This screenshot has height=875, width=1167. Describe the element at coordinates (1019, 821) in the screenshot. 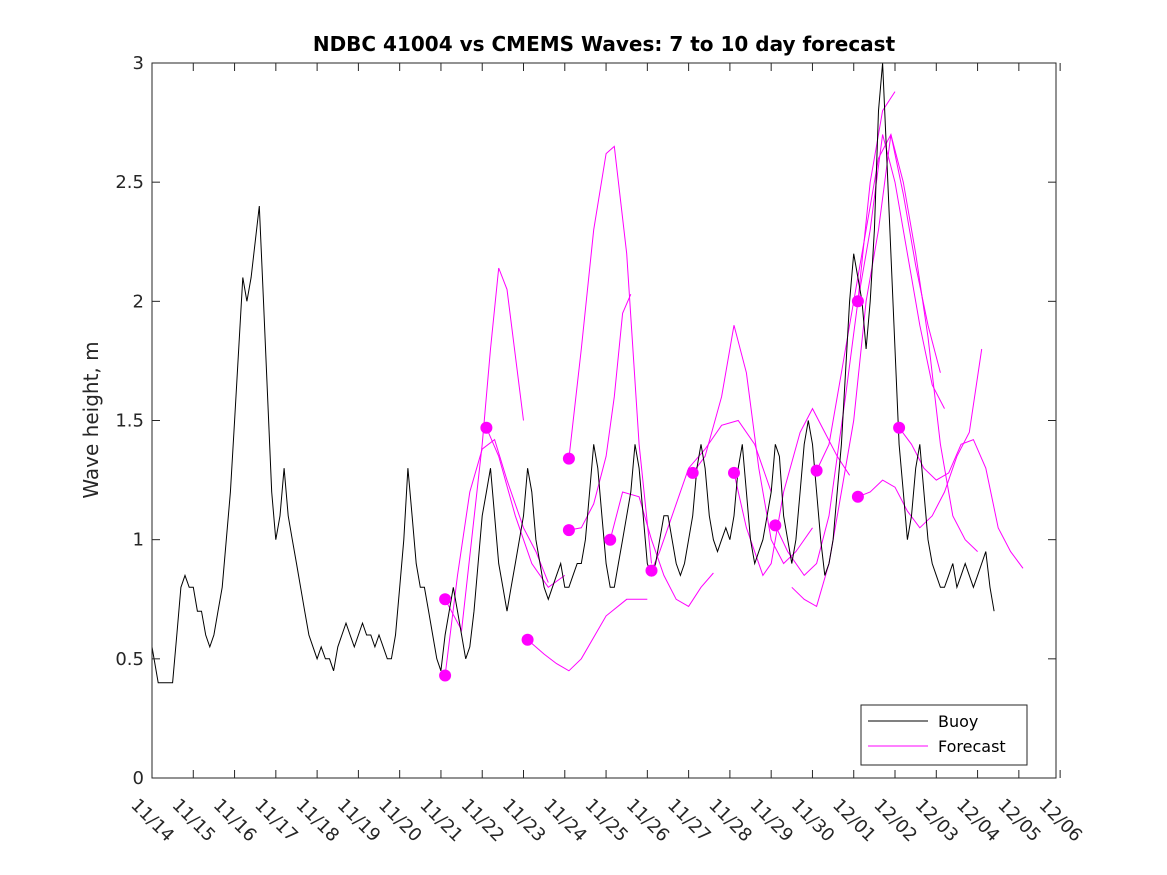

I see `x-tick-label-21: 12/05` at that location.